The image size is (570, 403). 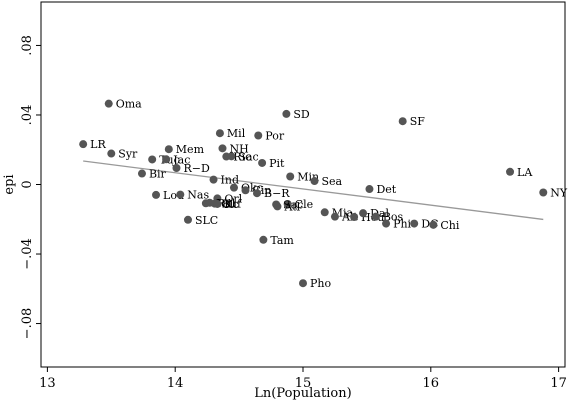 I want to click on point-label: Buf, so click(x=232, y=204).